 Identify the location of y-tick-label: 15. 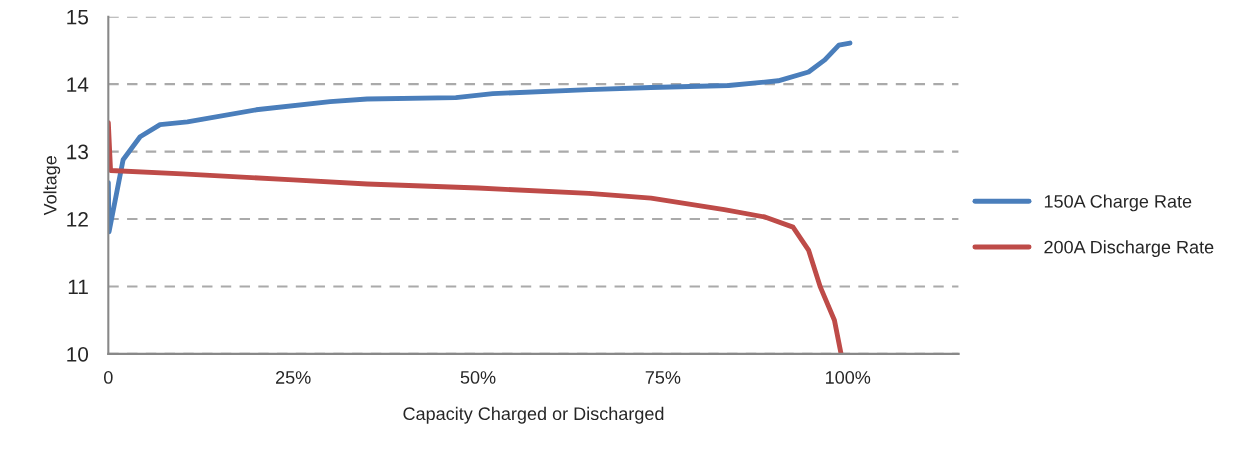
(77, 17).